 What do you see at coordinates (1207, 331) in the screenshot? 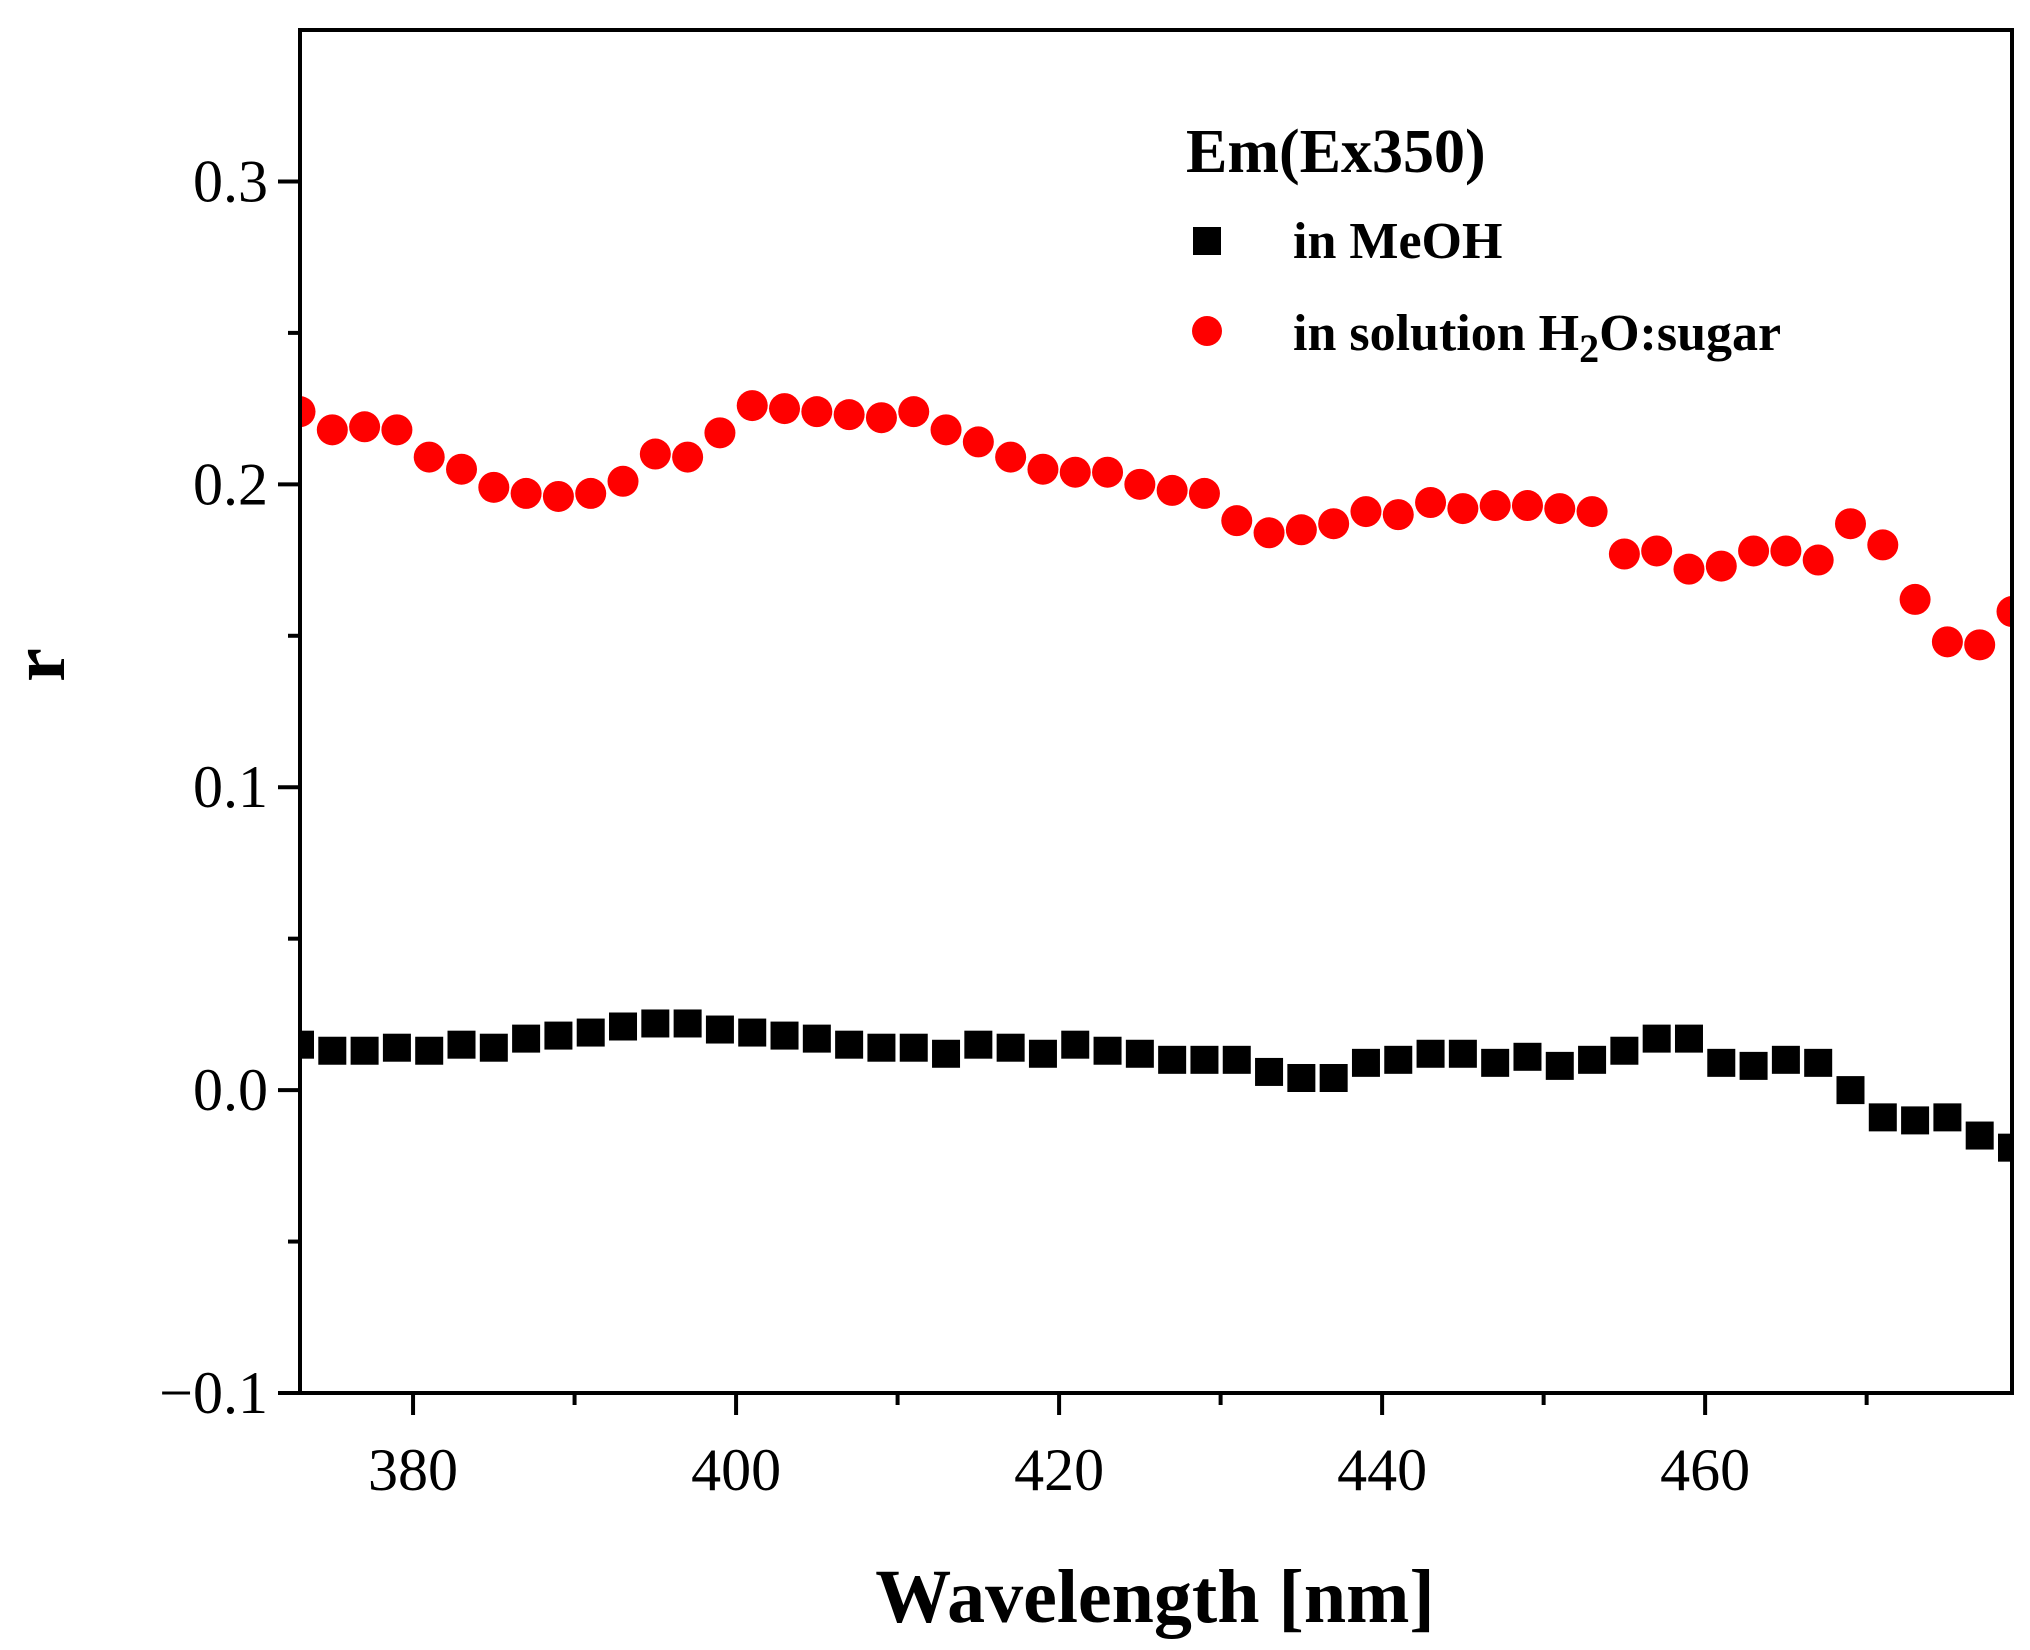
I see `legend-marker-sugar` at bounding box center [1207, 331].